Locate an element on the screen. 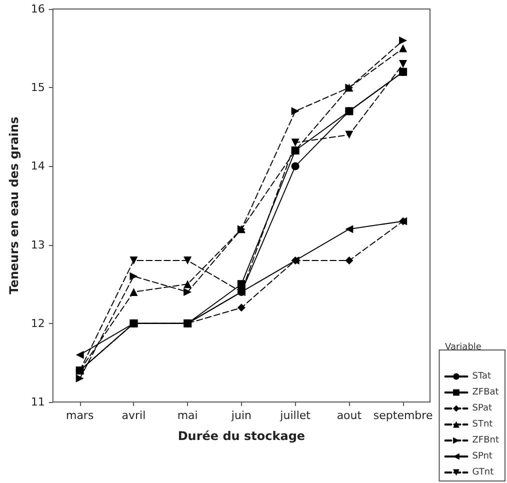  y-tick-label: 11 is located at coordinates (37, 402).